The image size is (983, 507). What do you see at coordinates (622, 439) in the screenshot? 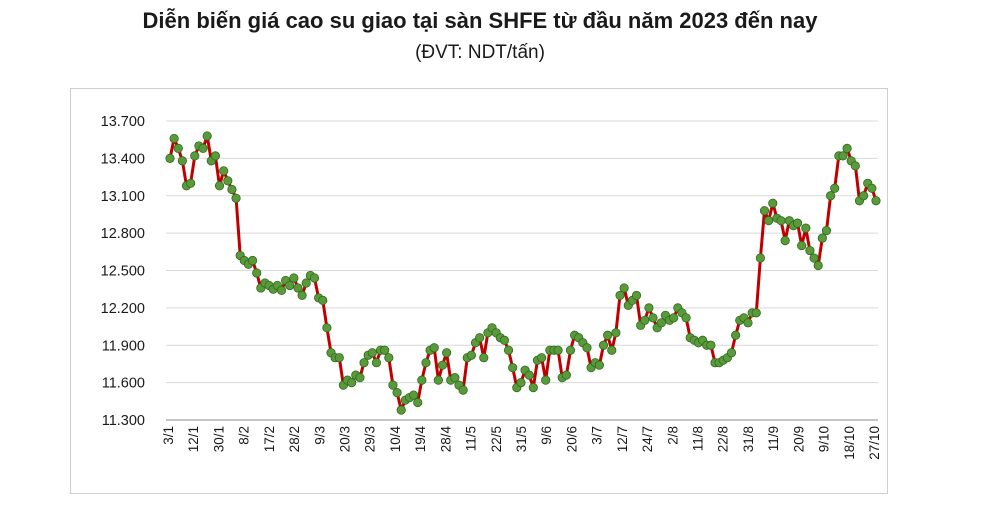
I see `x-tick-label: 12/7` at bounding box center [622, 439].